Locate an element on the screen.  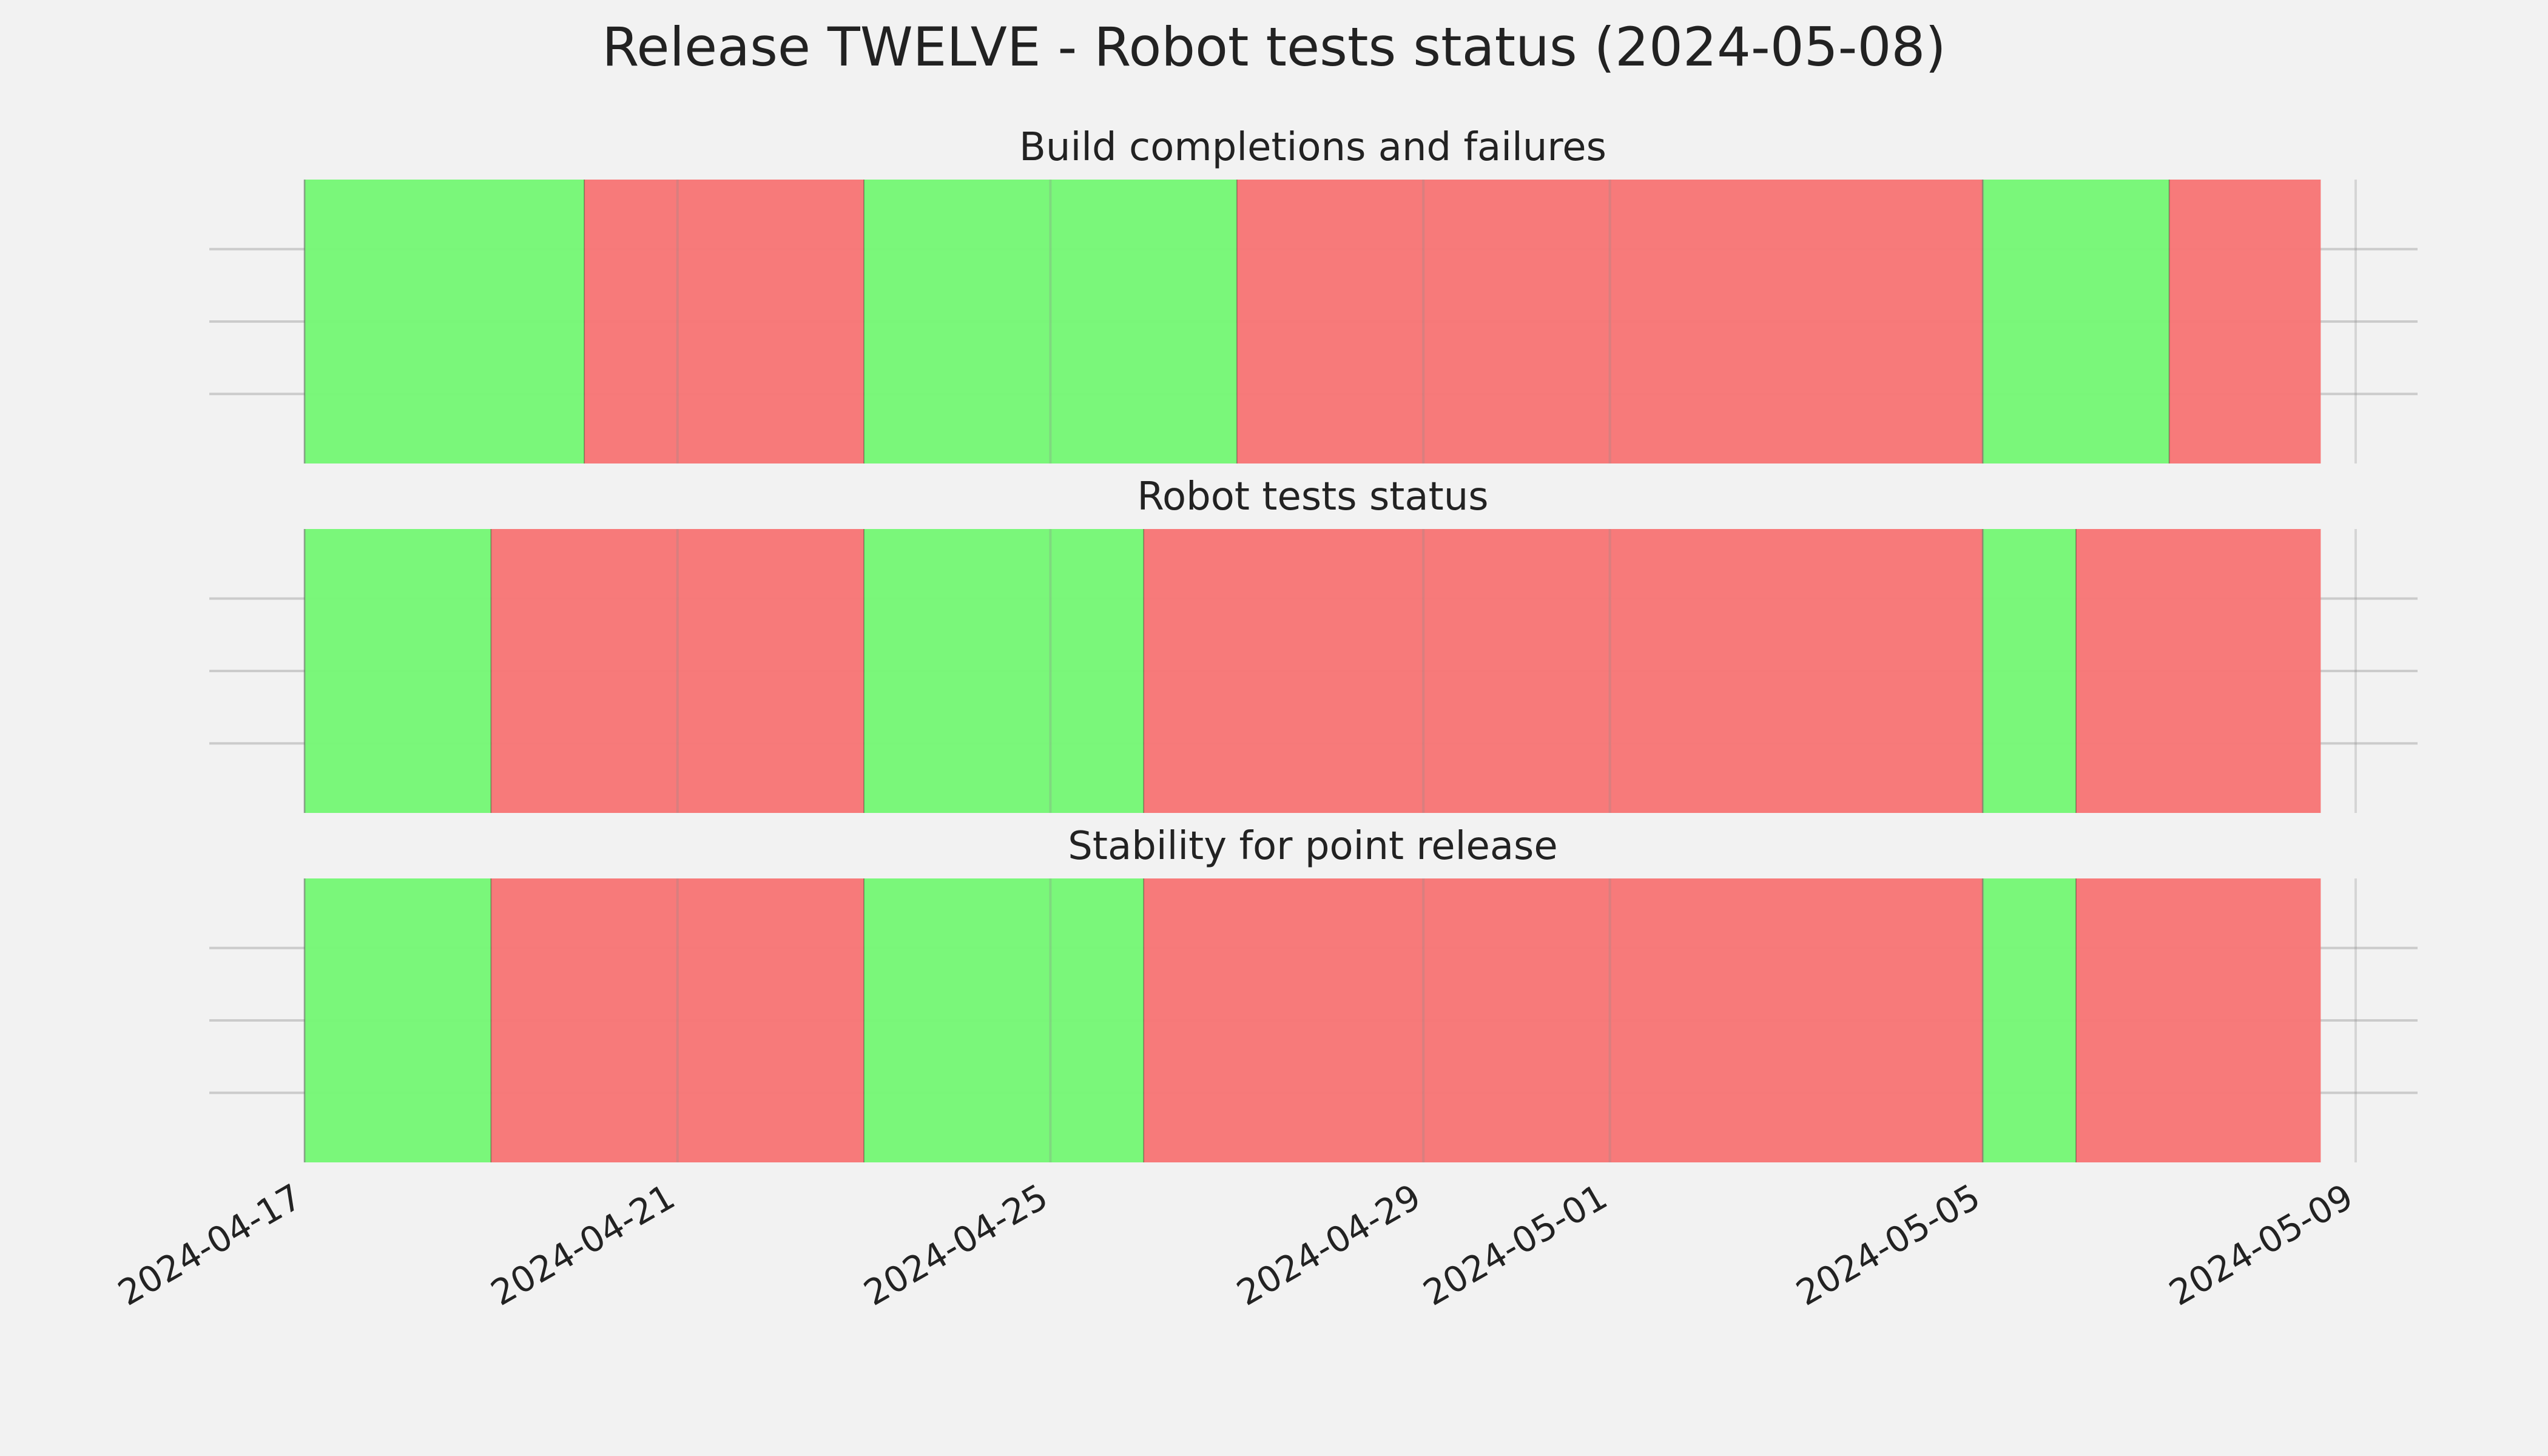
panel-title: Stability for point release is located at coordinates (1313, 846).